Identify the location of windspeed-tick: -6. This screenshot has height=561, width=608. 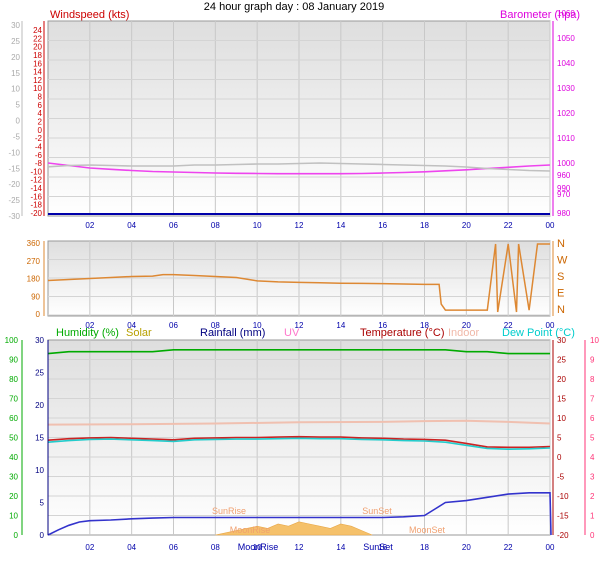
(39, 155).